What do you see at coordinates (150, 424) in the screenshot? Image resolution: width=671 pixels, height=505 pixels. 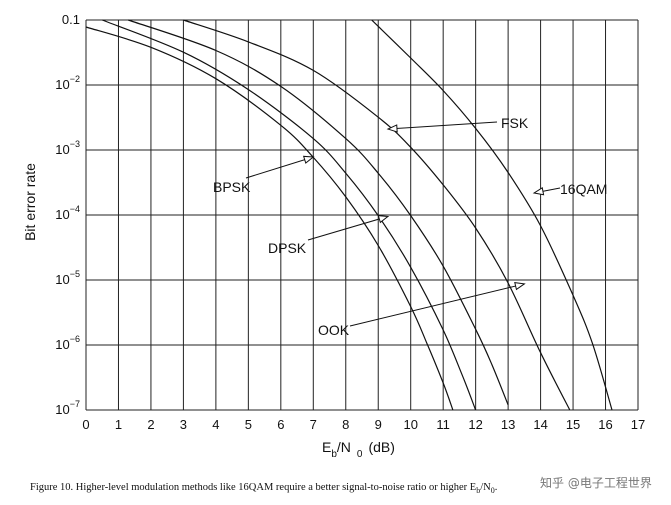 I see `x-tick-label: 2` at bounding box center [150, 424].